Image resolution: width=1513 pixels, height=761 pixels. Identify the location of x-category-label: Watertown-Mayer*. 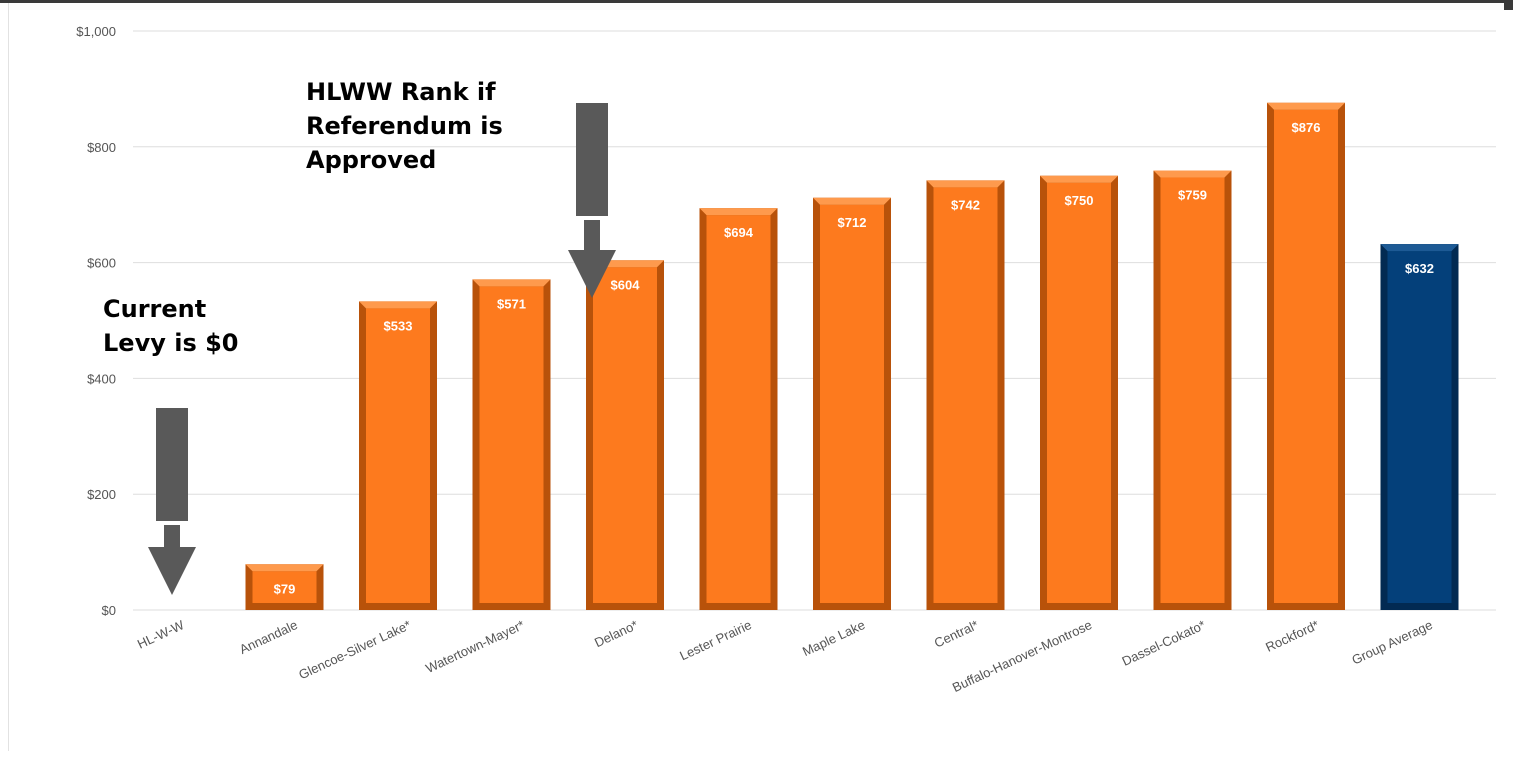
(474, 646).